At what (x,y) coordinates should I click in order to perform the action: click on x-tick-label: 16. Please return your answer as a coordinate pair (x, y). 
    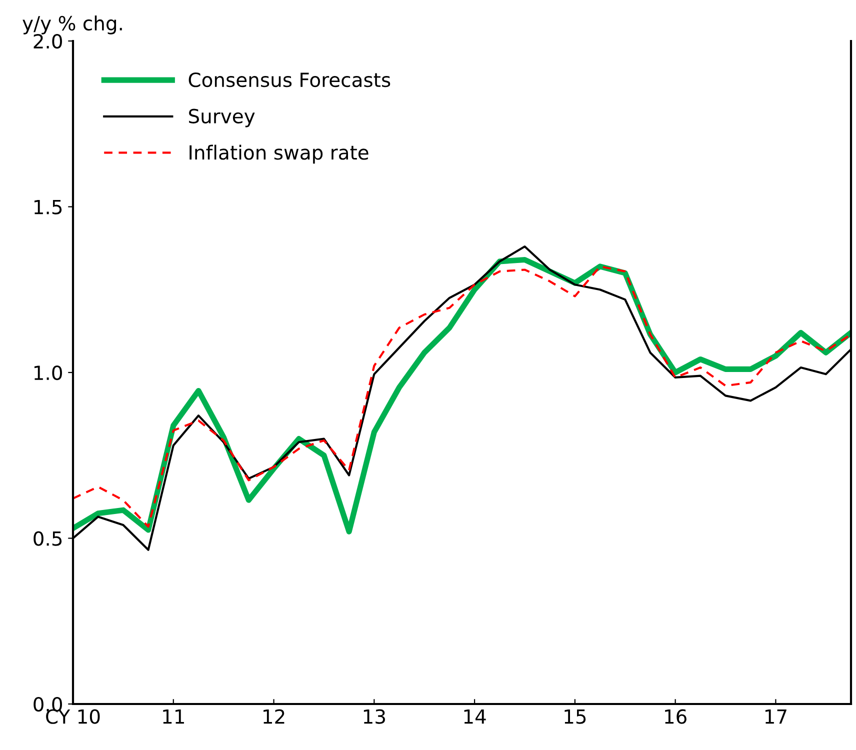
    Looking at the image, I should click on (675, 716).